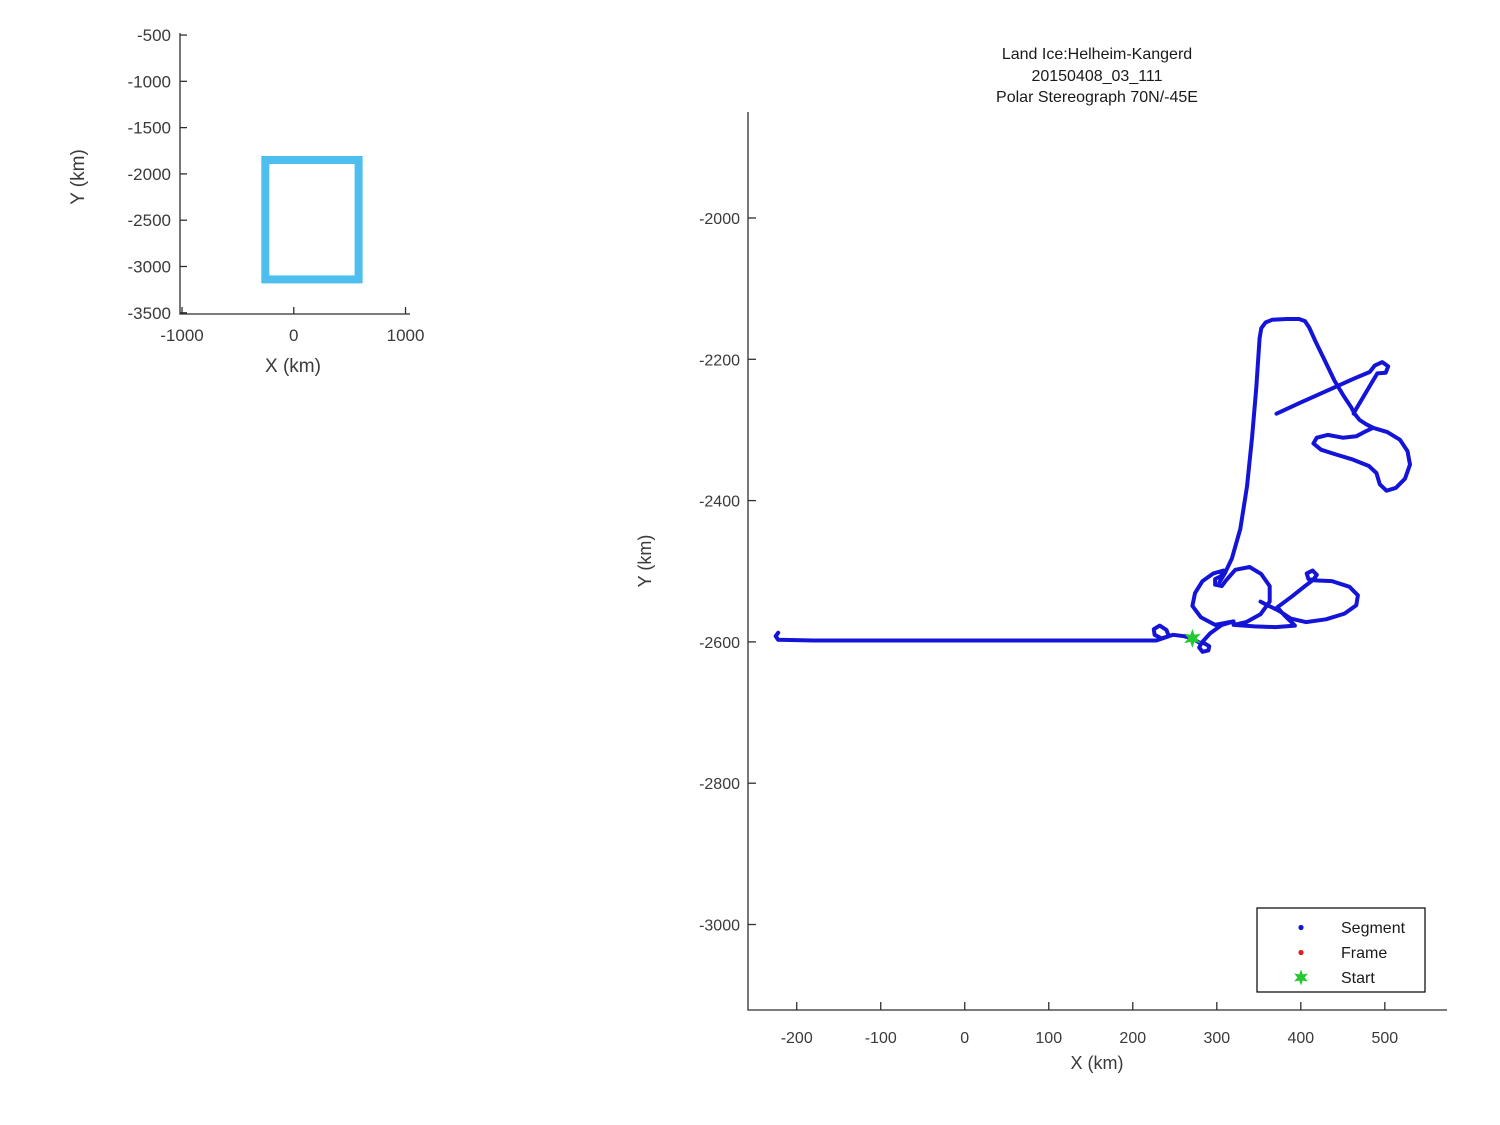  Describe the element at coordinates (797, 1038) in the screenshot. I see `x-tick-label: -200` at that location.